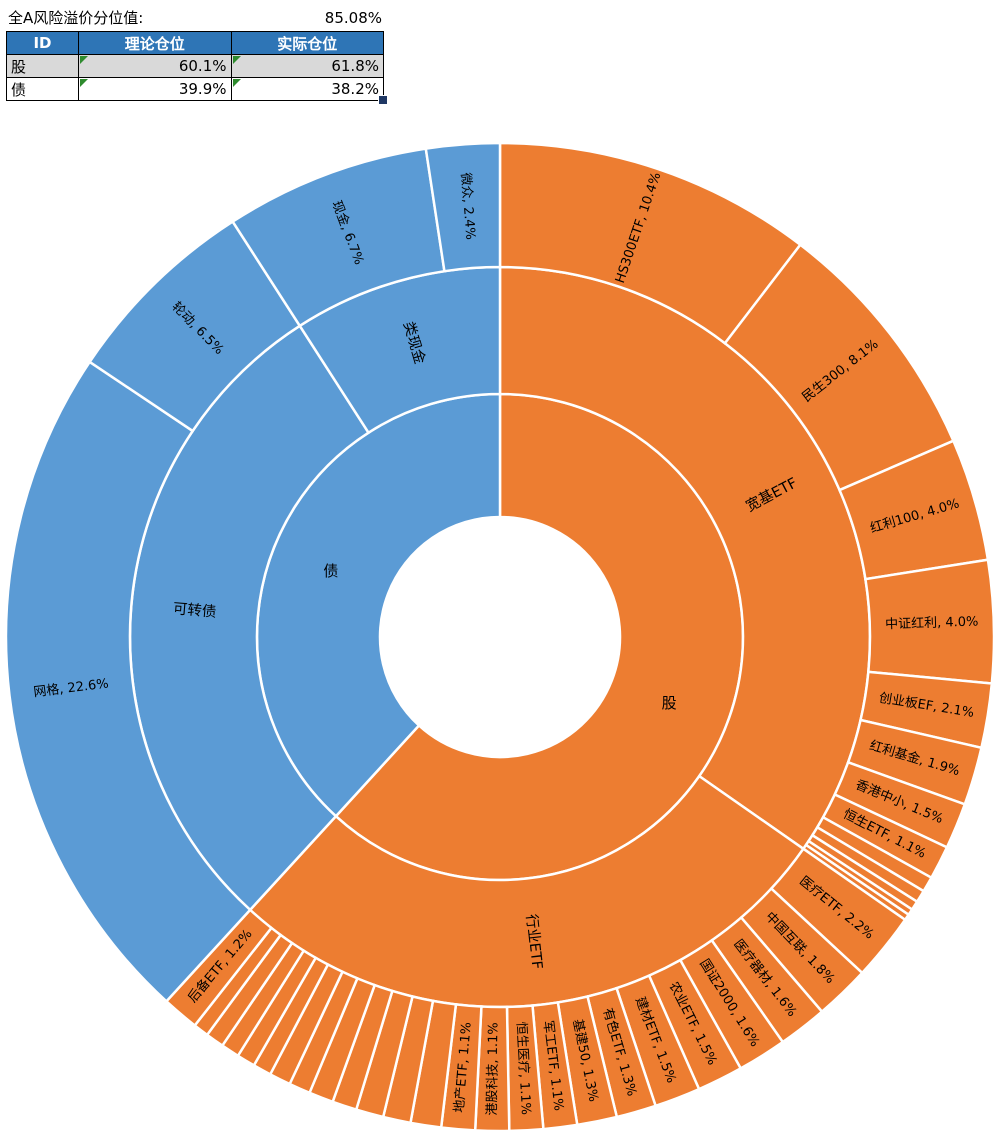 The height and width of the screenshot is (1138, 1002). I want to click on cell-stock-actual: 61.8%, so click(307, 66).